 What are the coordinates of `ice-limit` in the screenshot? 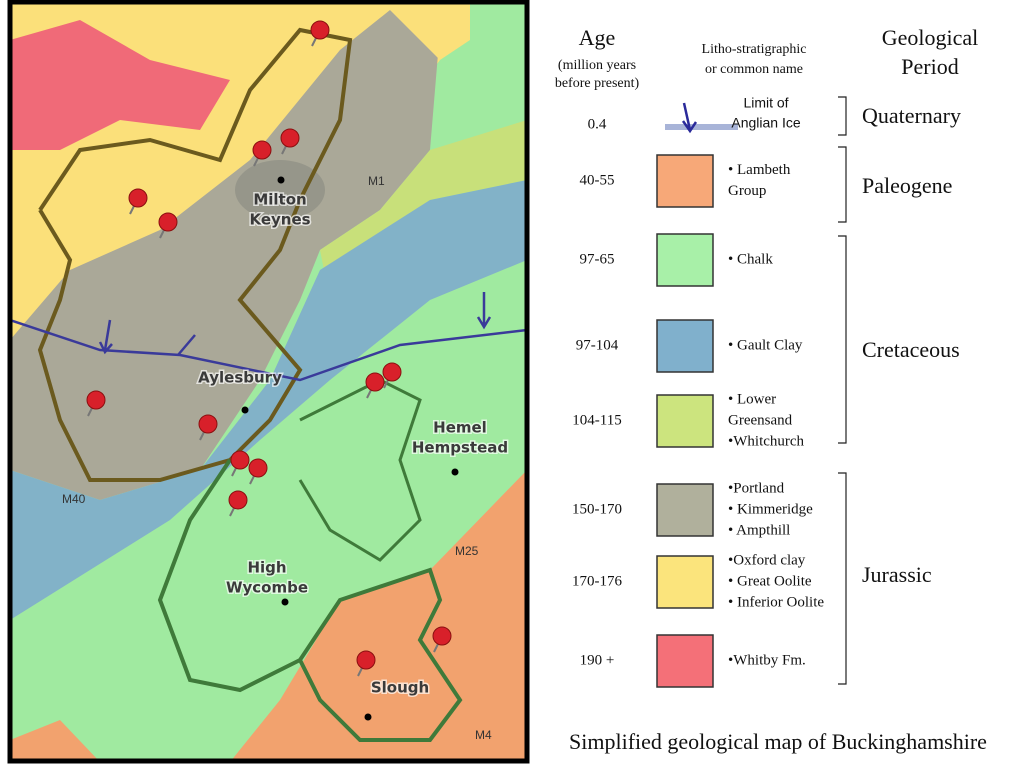 It's located at (268, 350).